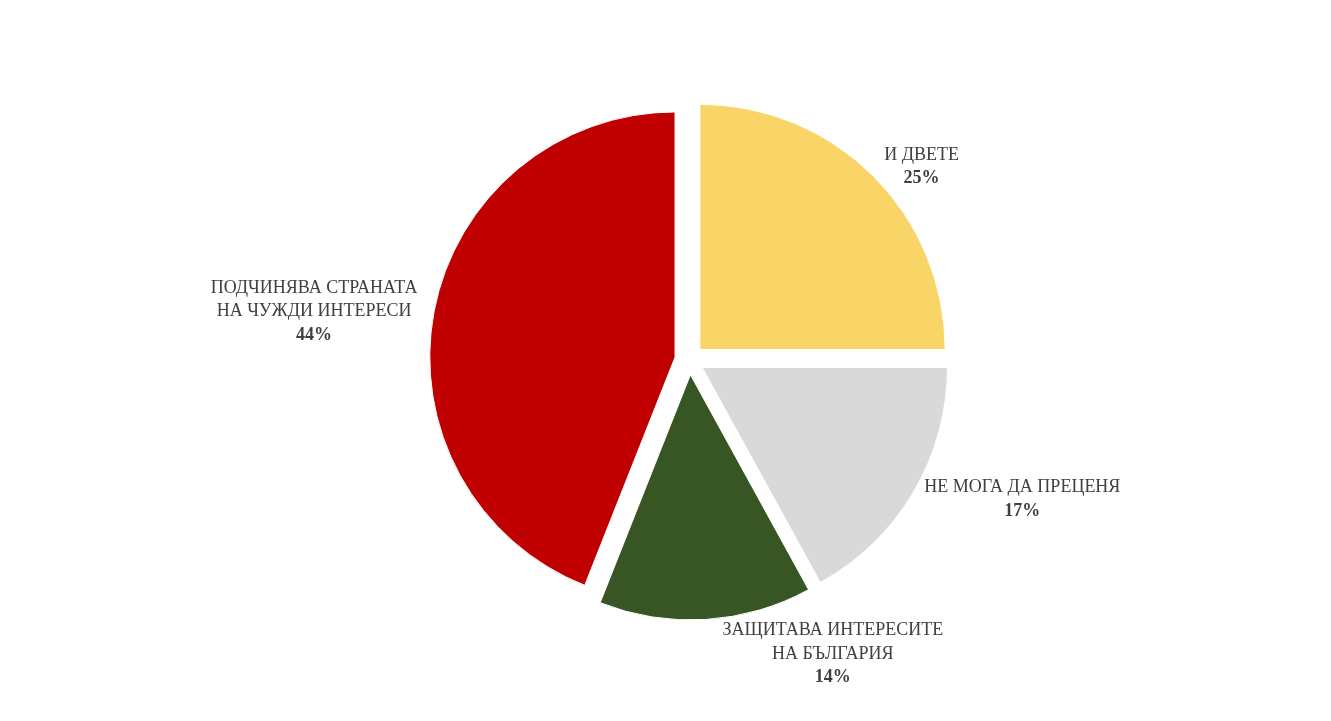 The image size is (1331, 721). I want to click on data-label: 17%, so click(1022, 509).